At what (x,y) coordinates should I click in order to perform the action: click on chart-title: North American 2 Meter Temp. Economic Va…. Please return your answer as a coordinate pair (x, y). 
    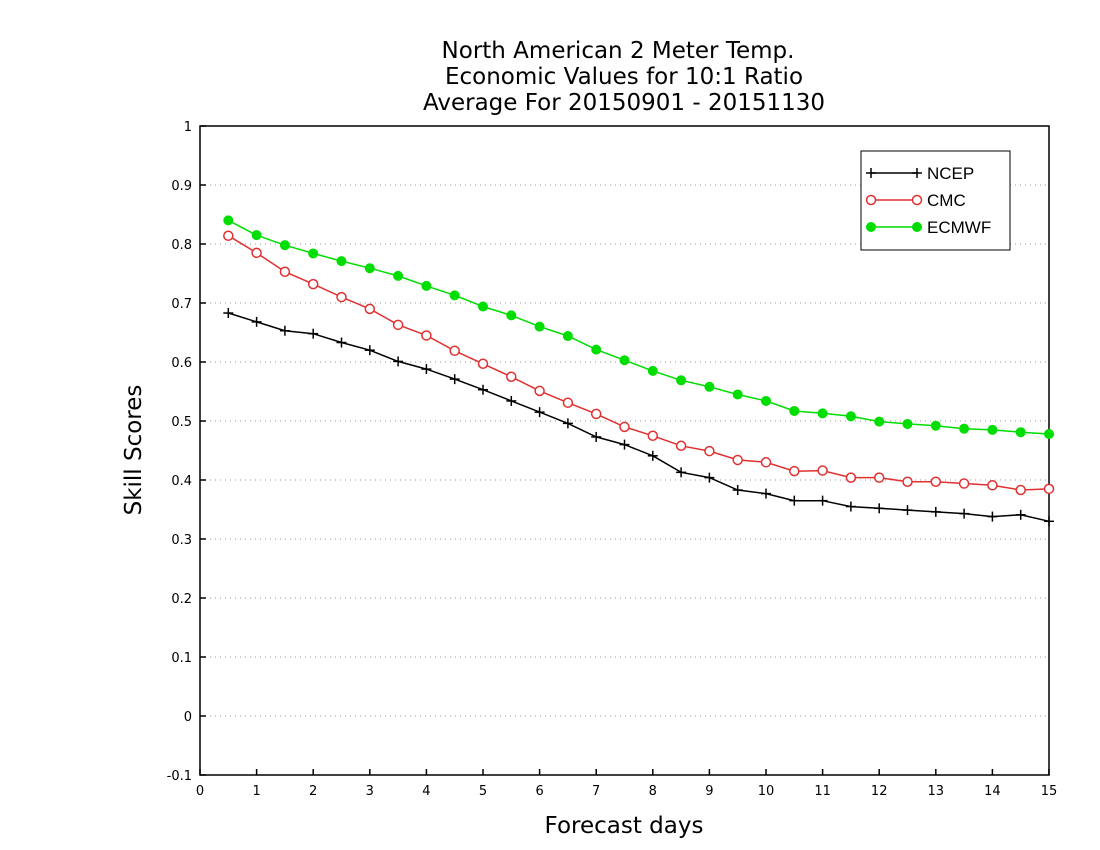
    Looking at the image, I should click on (624, 77).